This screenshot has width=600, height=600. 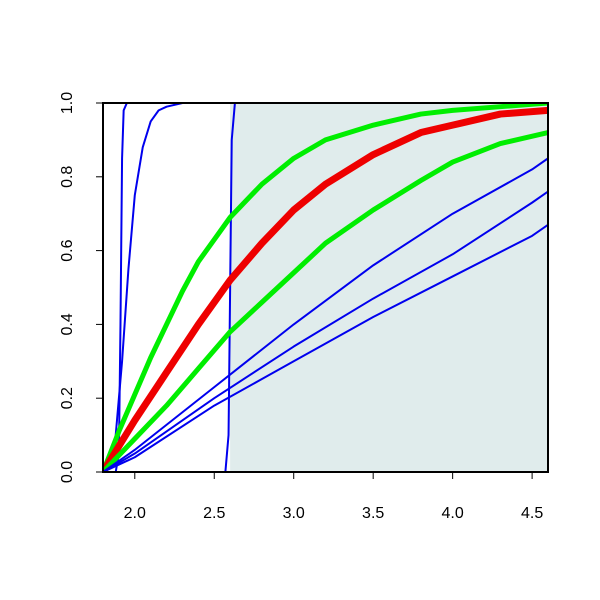 What do you see at coordinates (67, 324) in the screenshot?
I see `y-tick-label: 0.4` at bounding box center [67, 324].